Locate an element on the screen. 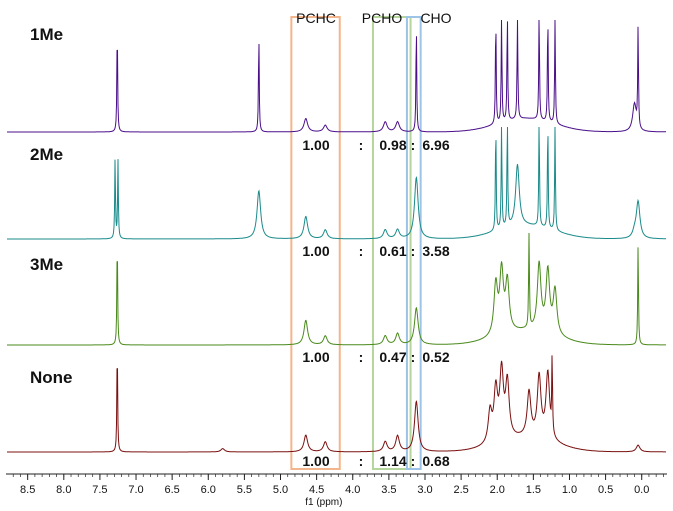 The height and width of the screenshot is (511, 673). ratio-label-none-4: 0.68 is located at coordinates (435, 461).